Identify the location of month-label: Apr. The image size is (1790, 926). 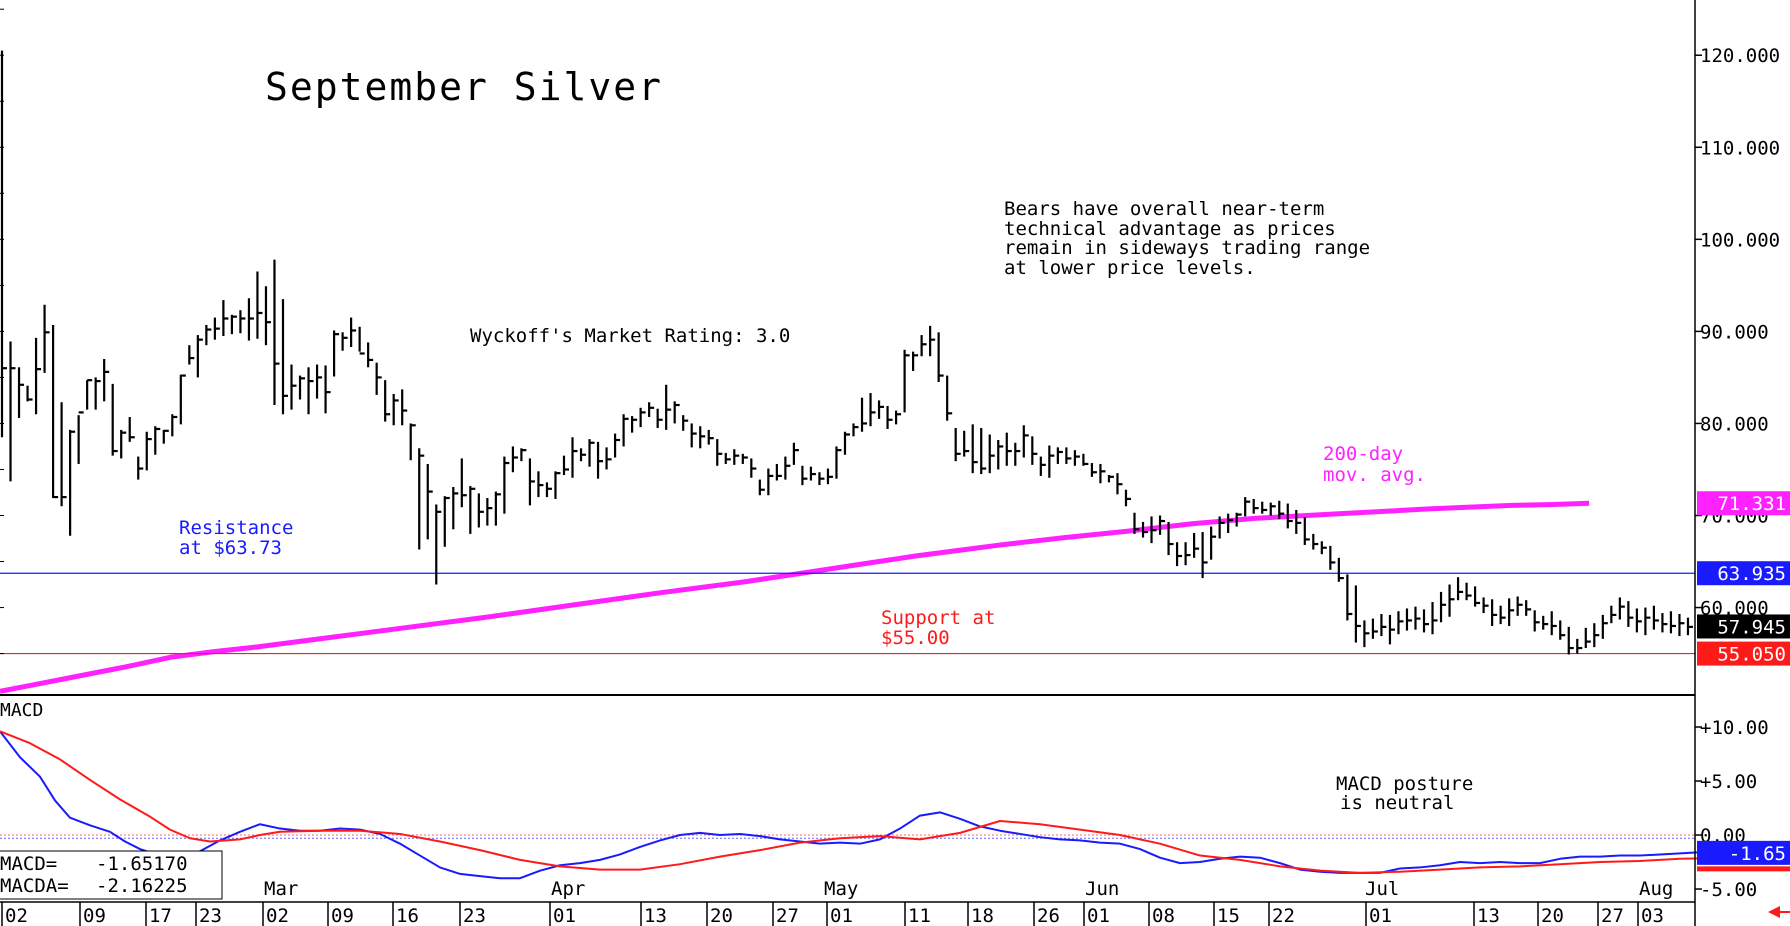
(568, 889).